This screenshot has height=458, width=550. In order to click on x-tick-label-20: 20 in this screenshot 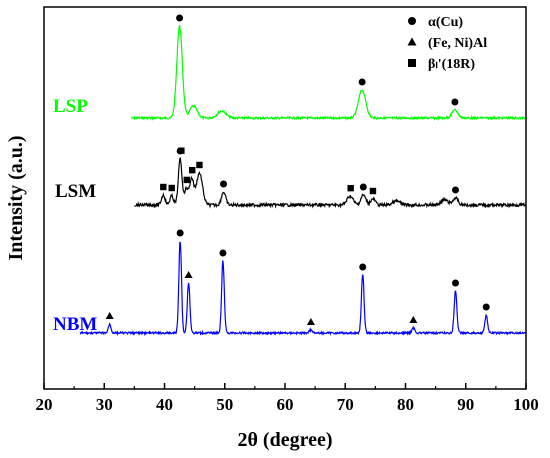, I will do `click(44, 404)`.